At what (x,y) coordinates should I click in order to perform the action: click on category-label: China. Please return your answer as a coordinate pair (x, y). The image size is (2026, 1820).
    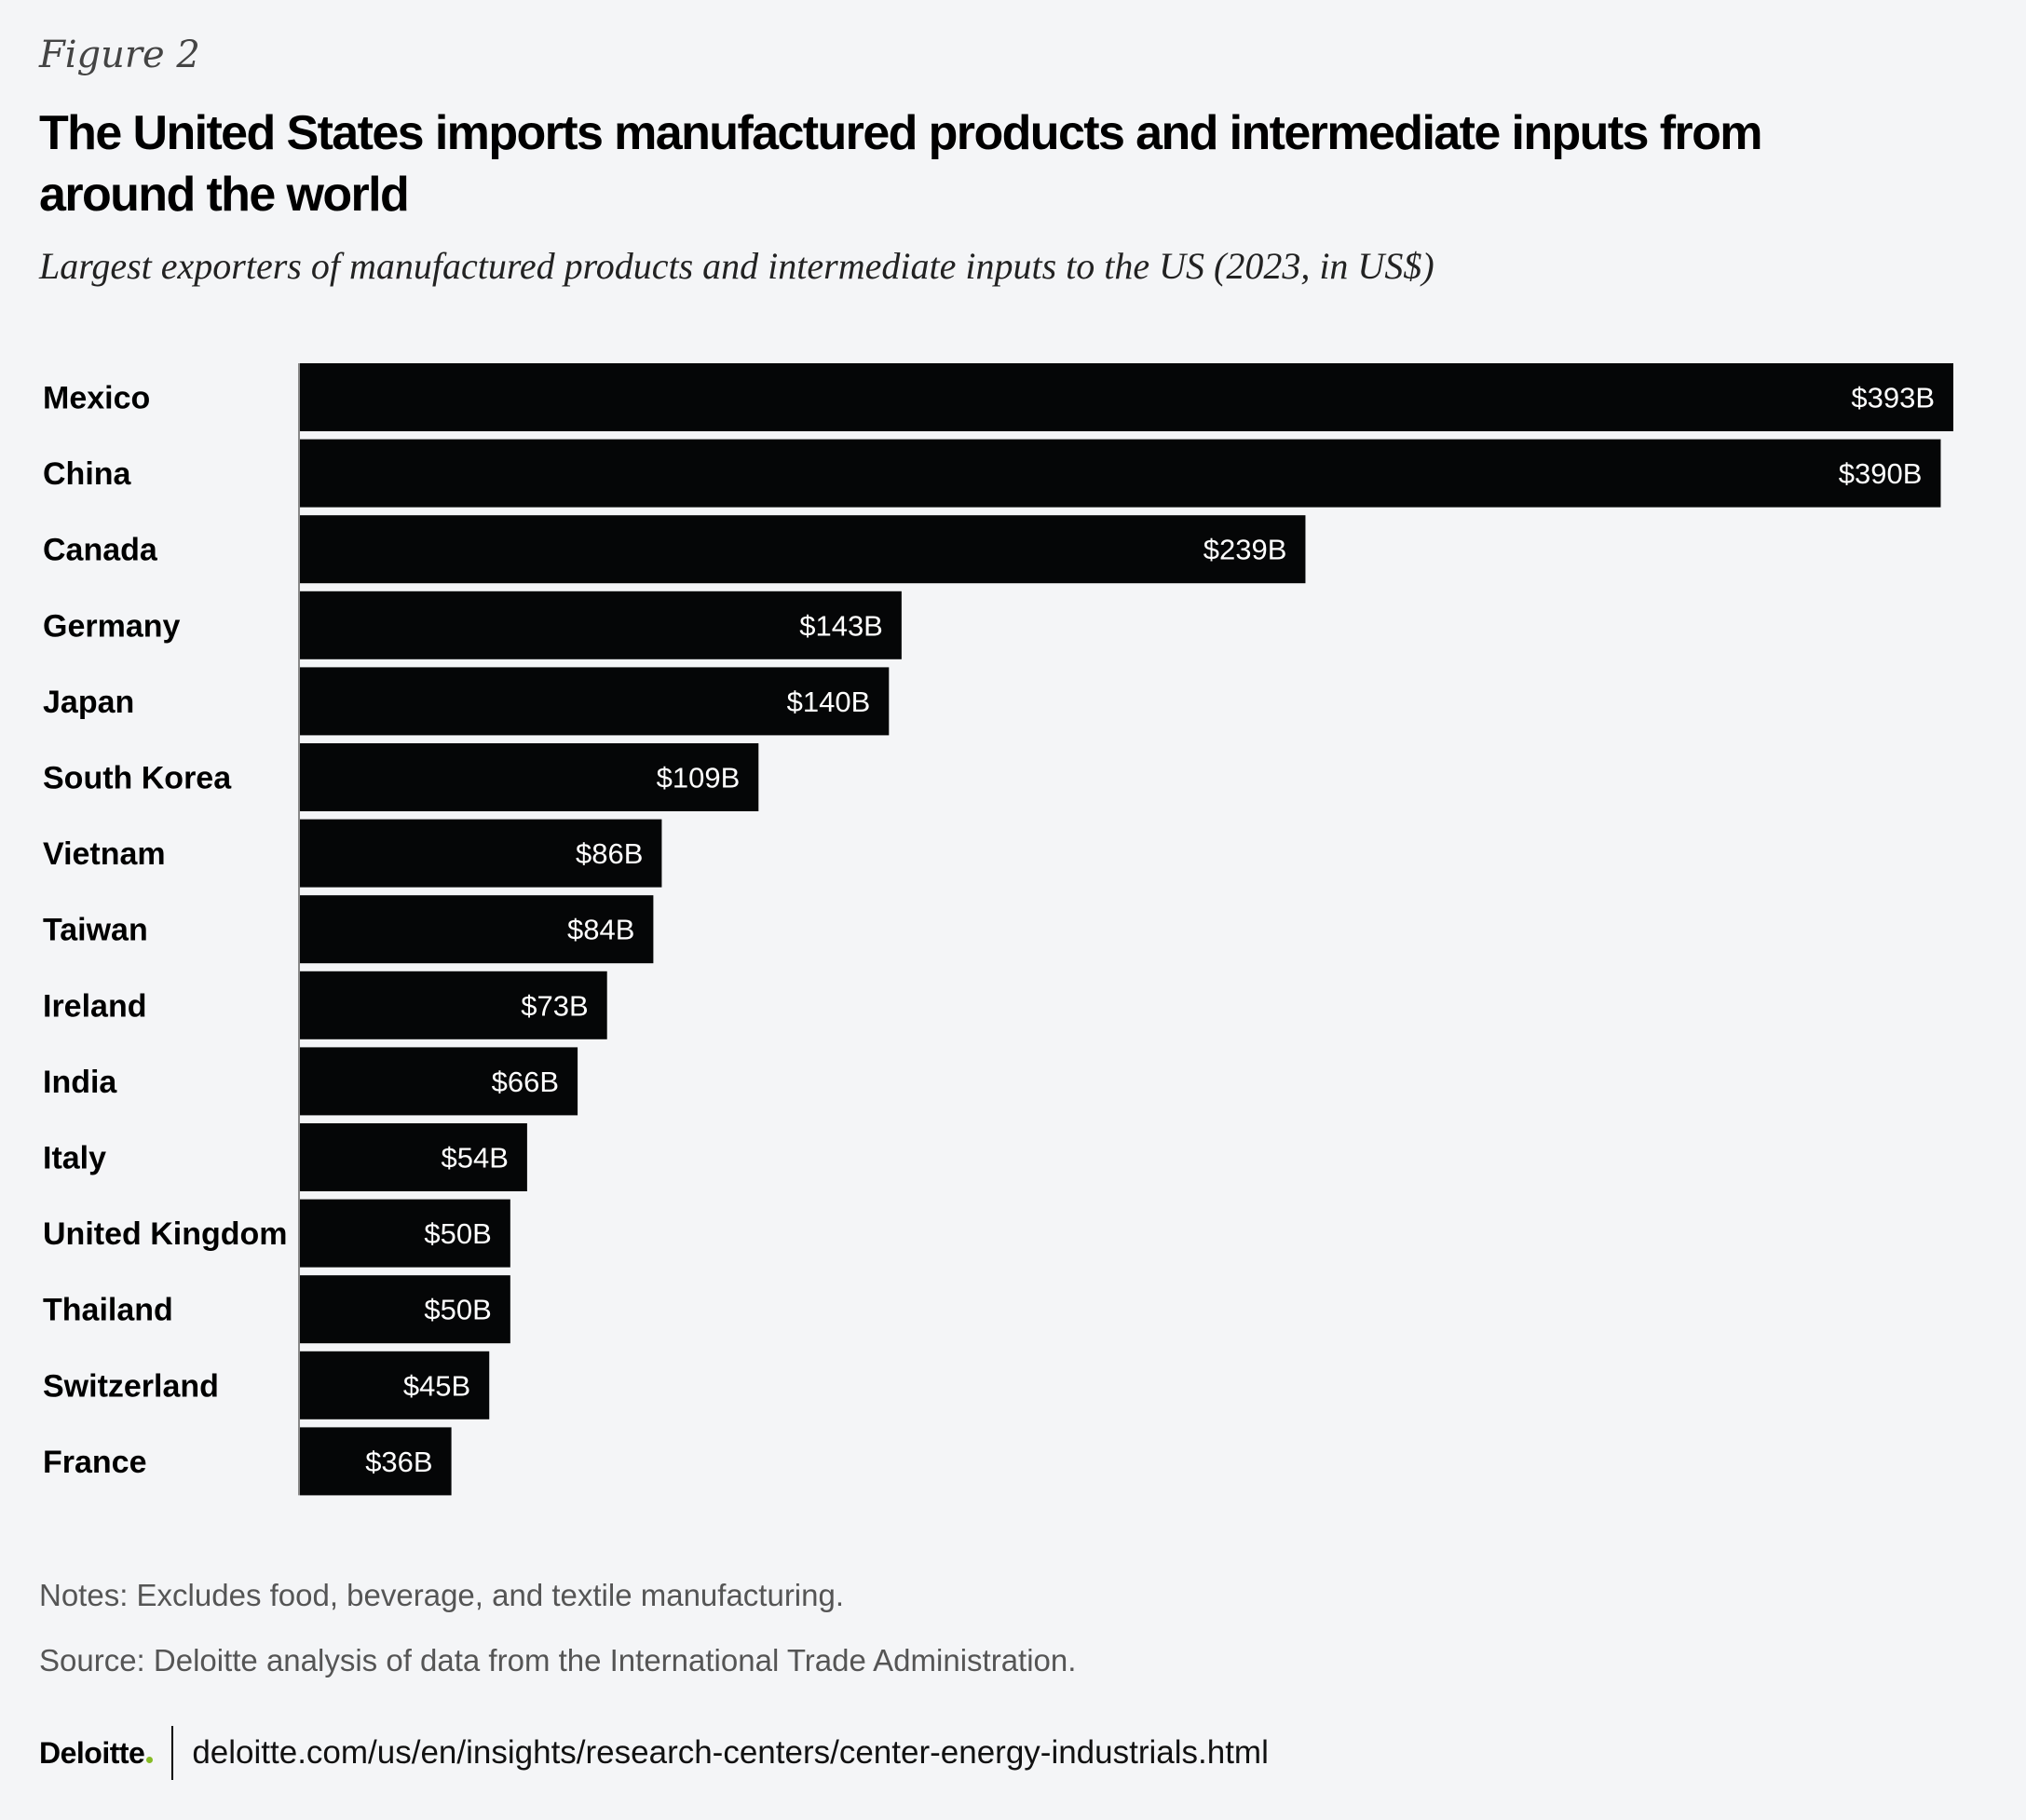
    Looking at the image, I should click on (87, 474).